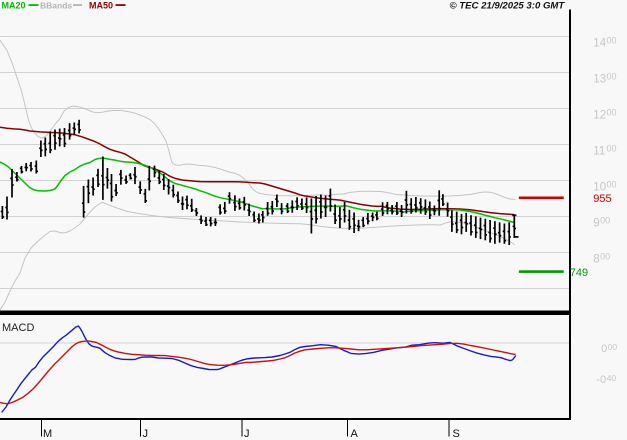 This screenshot has height=440, width=627. Describe the element at coordinates (604, 349) in the screenshot. I see `svg-text: 0` at that location.